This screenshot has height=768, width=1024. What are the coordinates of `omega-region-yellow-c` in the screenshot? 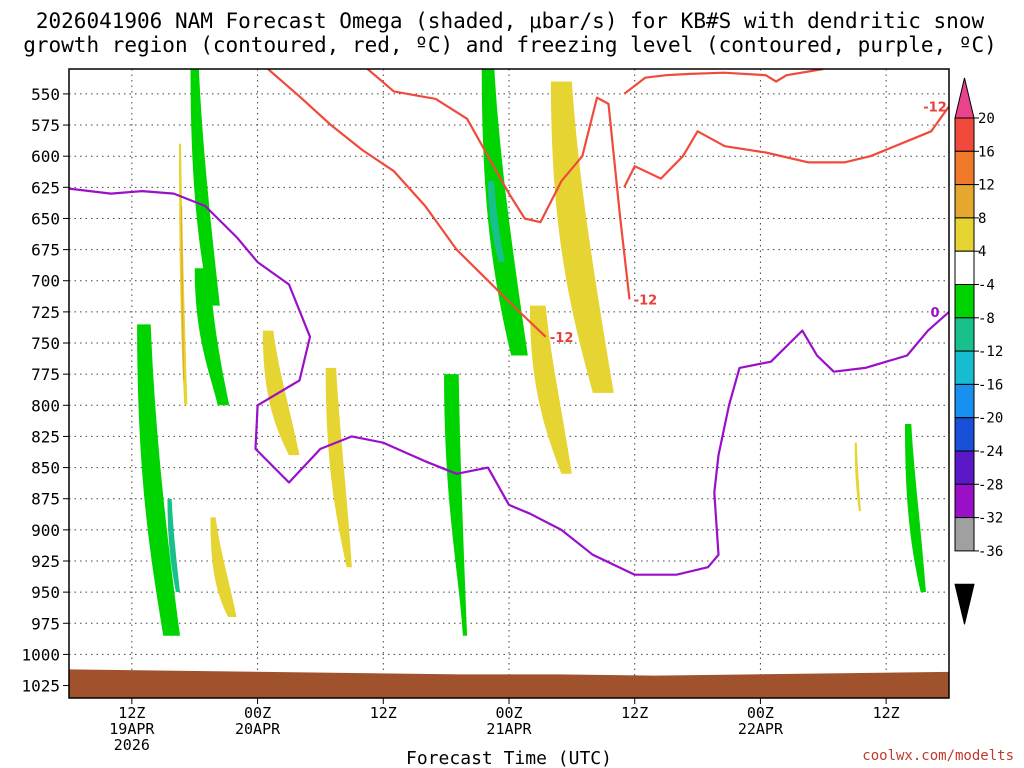 It's located at (281, 393).